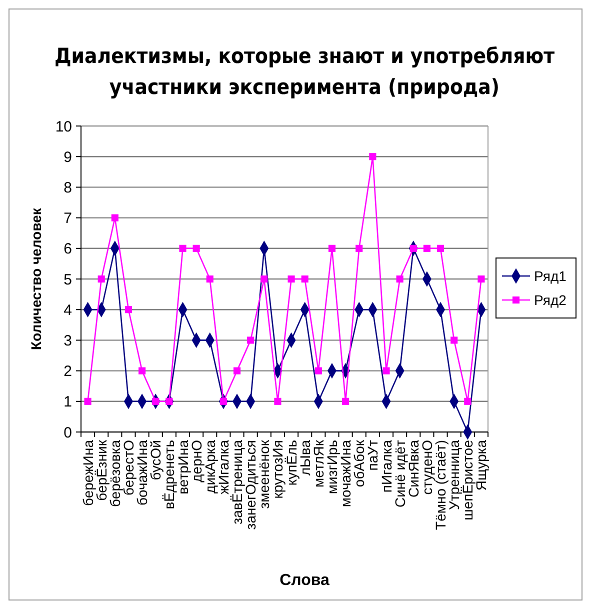  Describe the element at coordinates (468, 480) in the screenshot. I see `x-tick-label: шепЁристое` at that location.